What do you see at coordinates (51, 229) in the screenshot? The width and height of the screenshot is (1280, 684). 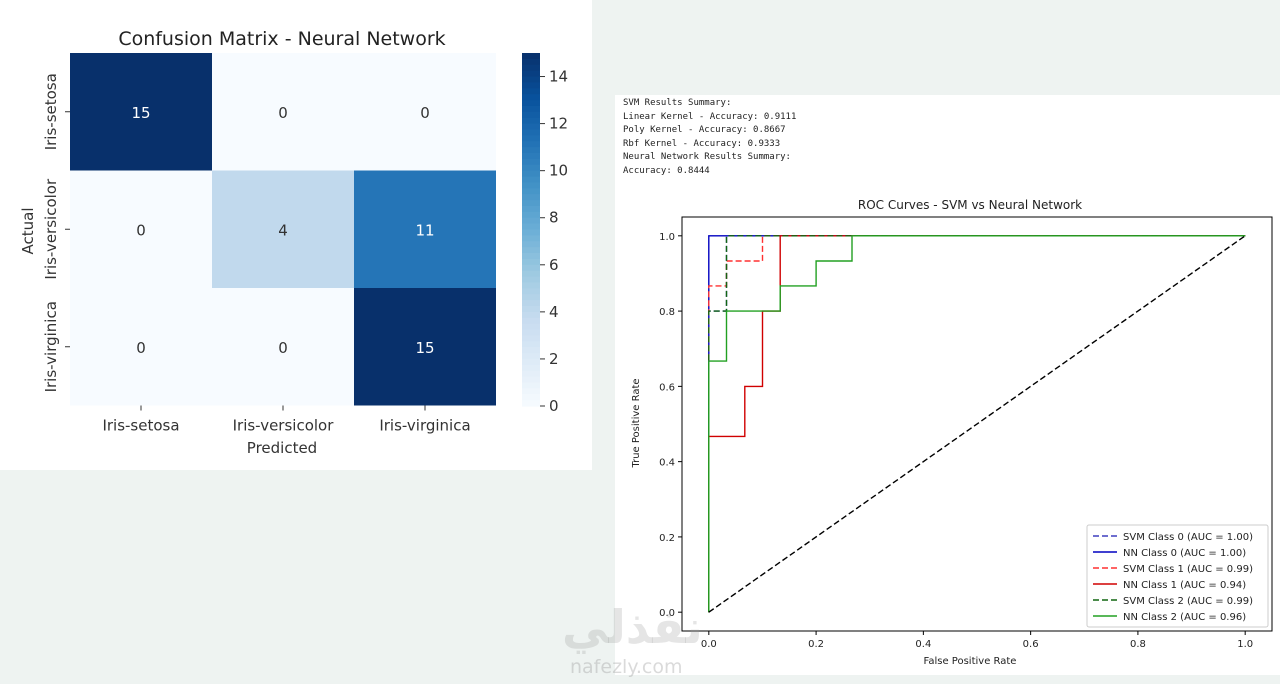 I see `y-tick-label: Iris-versicolor` at bounding box center [51, 229].